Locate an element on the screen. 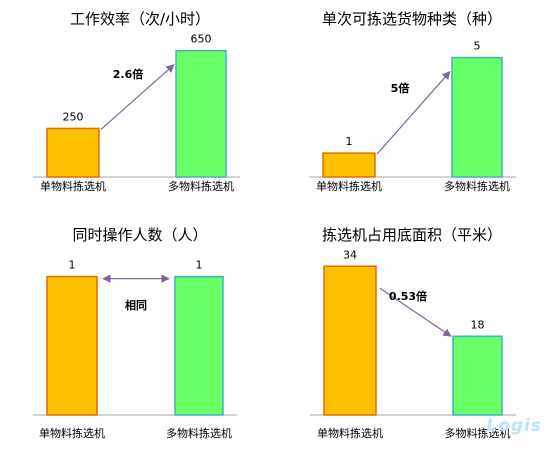 The image size is (550, 450). chart-4-annotation-label: 0.53倍 is located at coordinates (408, 296).